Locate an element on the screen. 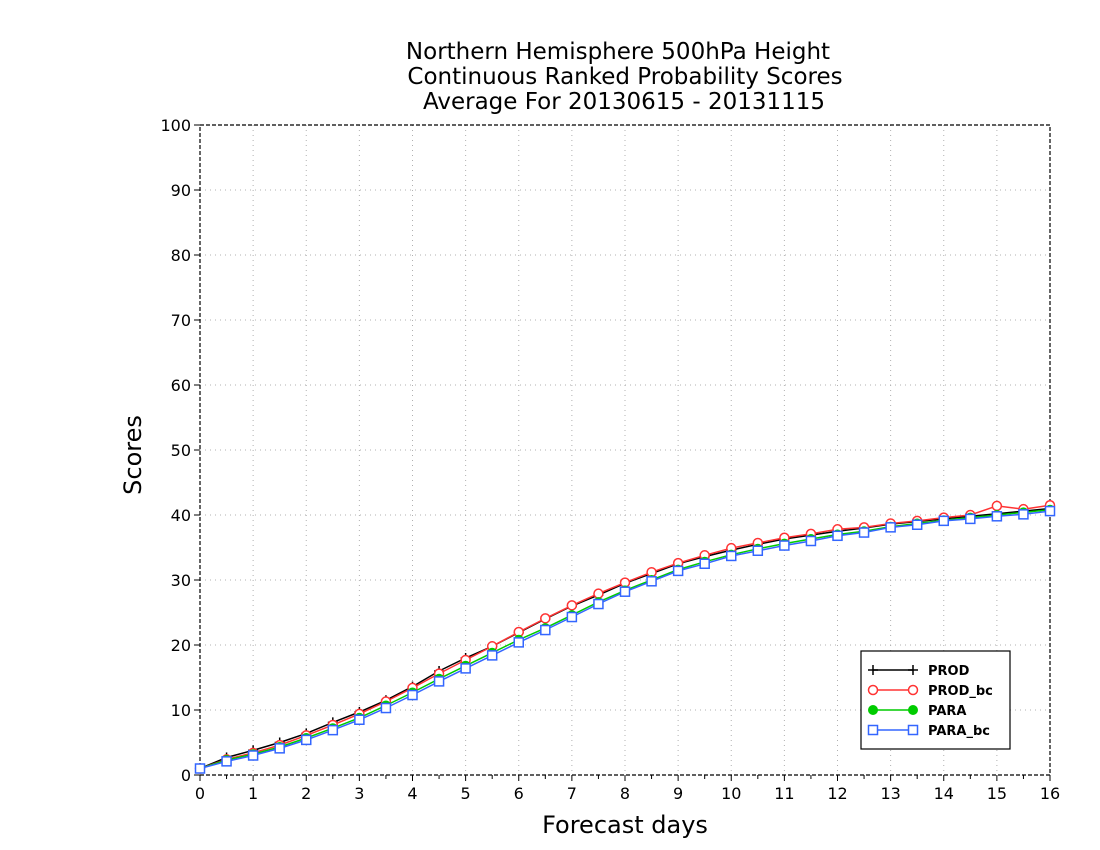  title-line-2: Continuous Ranked Probability Scores is located at coordinates (624, 77).